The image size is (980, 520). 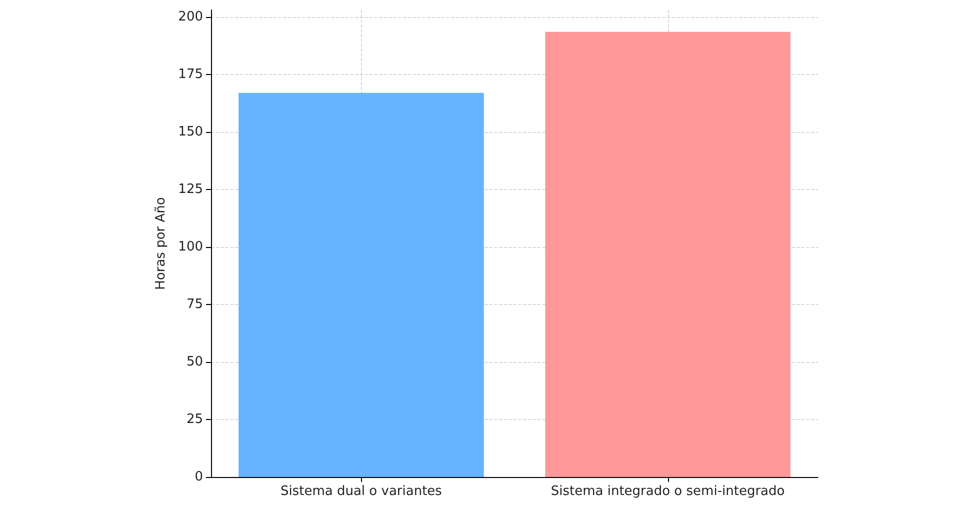 I want to click on y-tick-label: 25, so click(x=194, y=419).